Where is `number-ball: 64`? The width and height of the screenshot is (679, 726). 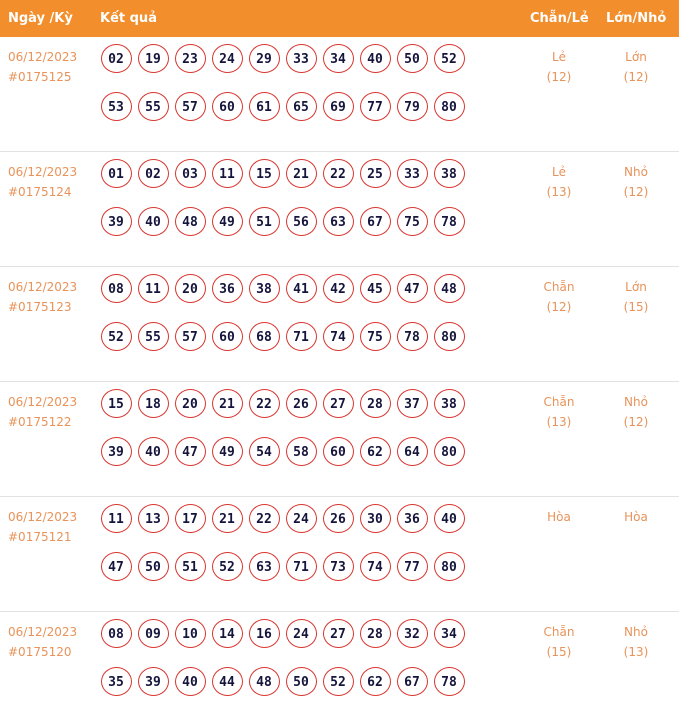 number-ball: 64 is located at coordinates (412, 451).